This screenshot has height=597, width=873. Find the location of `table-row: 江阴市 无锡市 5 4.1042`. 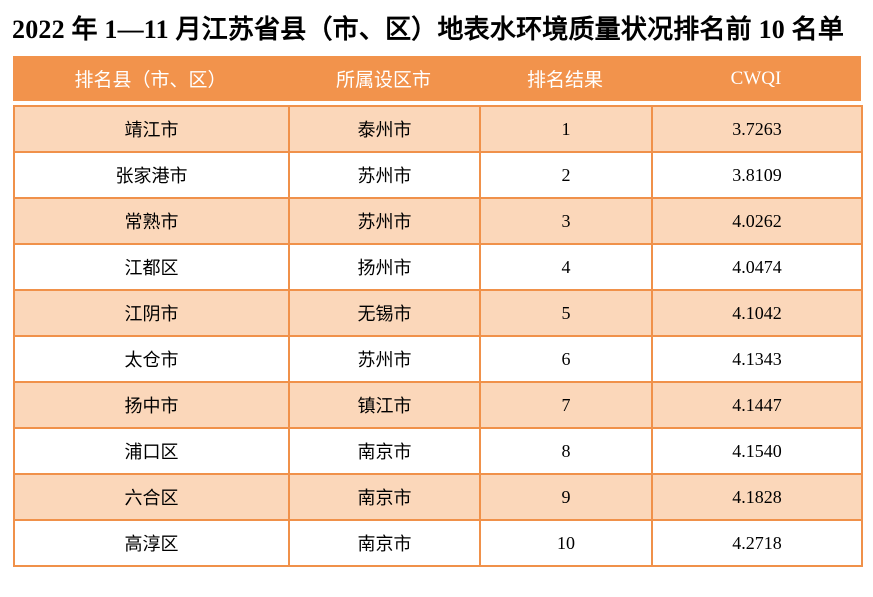

table-row: 江阴市 无锡市 5 4.1042 is located at coordinates (438, 313).